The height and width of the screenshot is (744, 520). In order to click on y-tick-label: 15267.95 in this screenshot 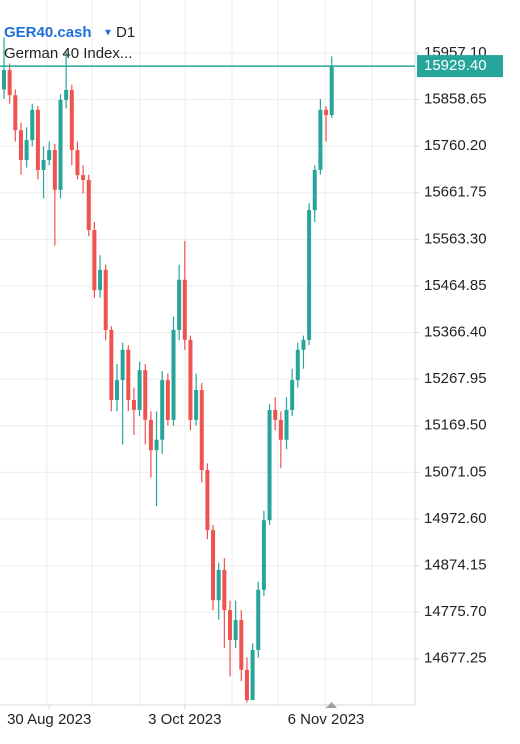, I will do `click(455, 378)`.